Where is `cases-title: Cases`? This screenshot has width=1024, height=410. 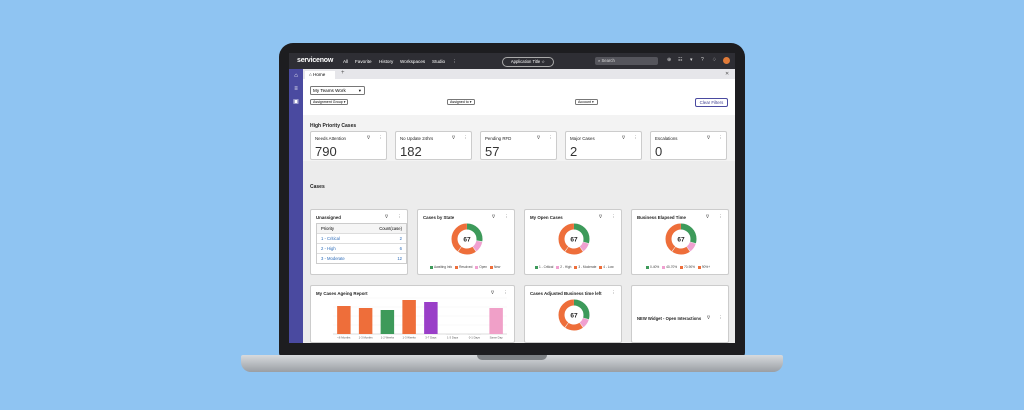 cases-title: Cases is located at coordinates (317, 187).